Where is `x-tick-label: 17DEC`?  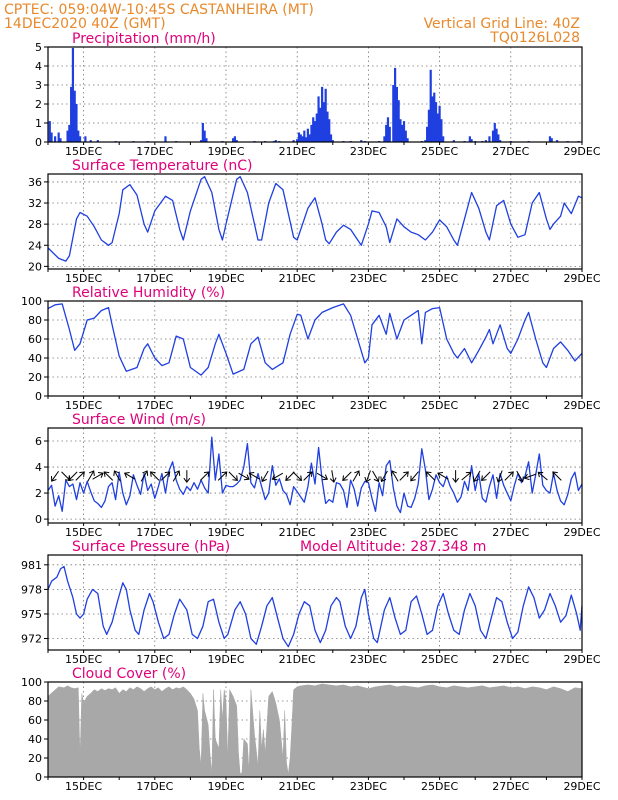 x-tick-label: 17DEC is located at coordinates (154, 532).